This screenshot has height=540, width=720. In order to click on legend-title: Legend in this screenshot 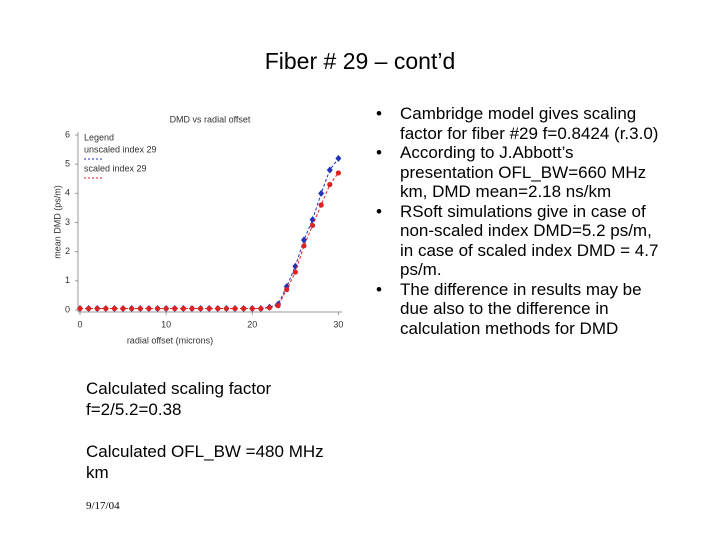, I will do `click(99, 137)`.